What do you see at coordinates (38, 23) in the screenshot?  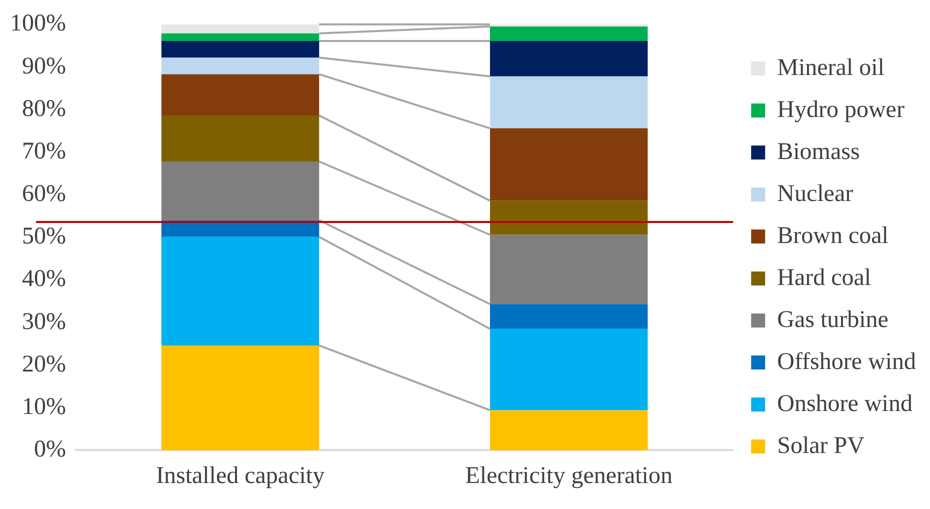 I see `y-tick-label: 100%` at bounding box center [38, 23].